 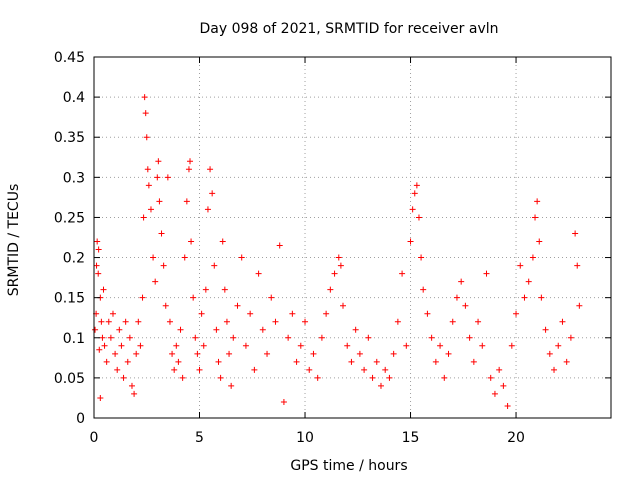 I want to click on x-tick-label: 15, so click(x=411, y=438).